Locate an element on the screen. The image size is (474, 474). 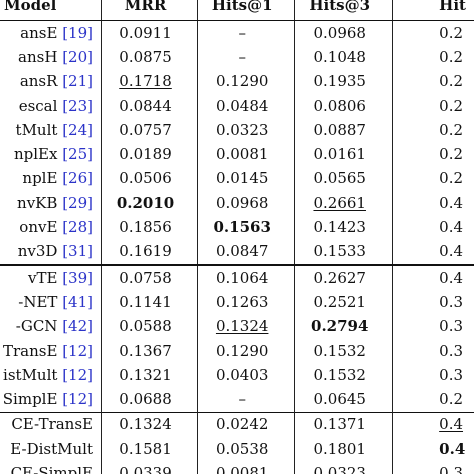
hits1-cell: 0.0242 is located at coordinates (246, 424).